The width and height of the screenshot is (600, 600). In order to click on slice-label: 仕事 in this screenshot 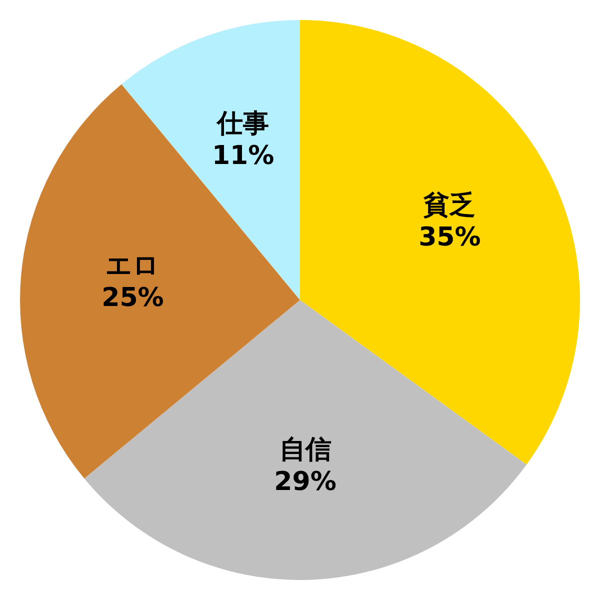, I will do `click(243, 123)`.